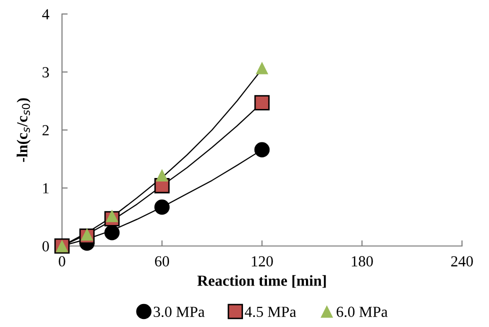 The height and width of the screenshot is (327, 489). What do you see at coordinates (362, 312) in the screenshot?
I see `legend-label: 6.0 MPa` at bounding box center [362, 312].